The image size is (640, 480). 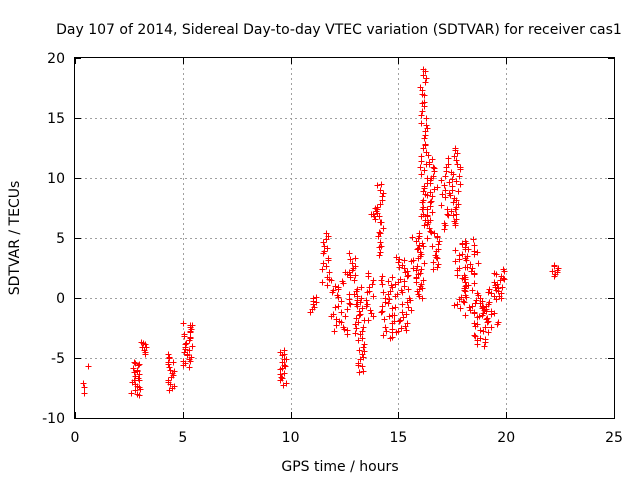 I want to click on y-axis-label: SDTVAR / TECUs, so click(x=15, y=238).